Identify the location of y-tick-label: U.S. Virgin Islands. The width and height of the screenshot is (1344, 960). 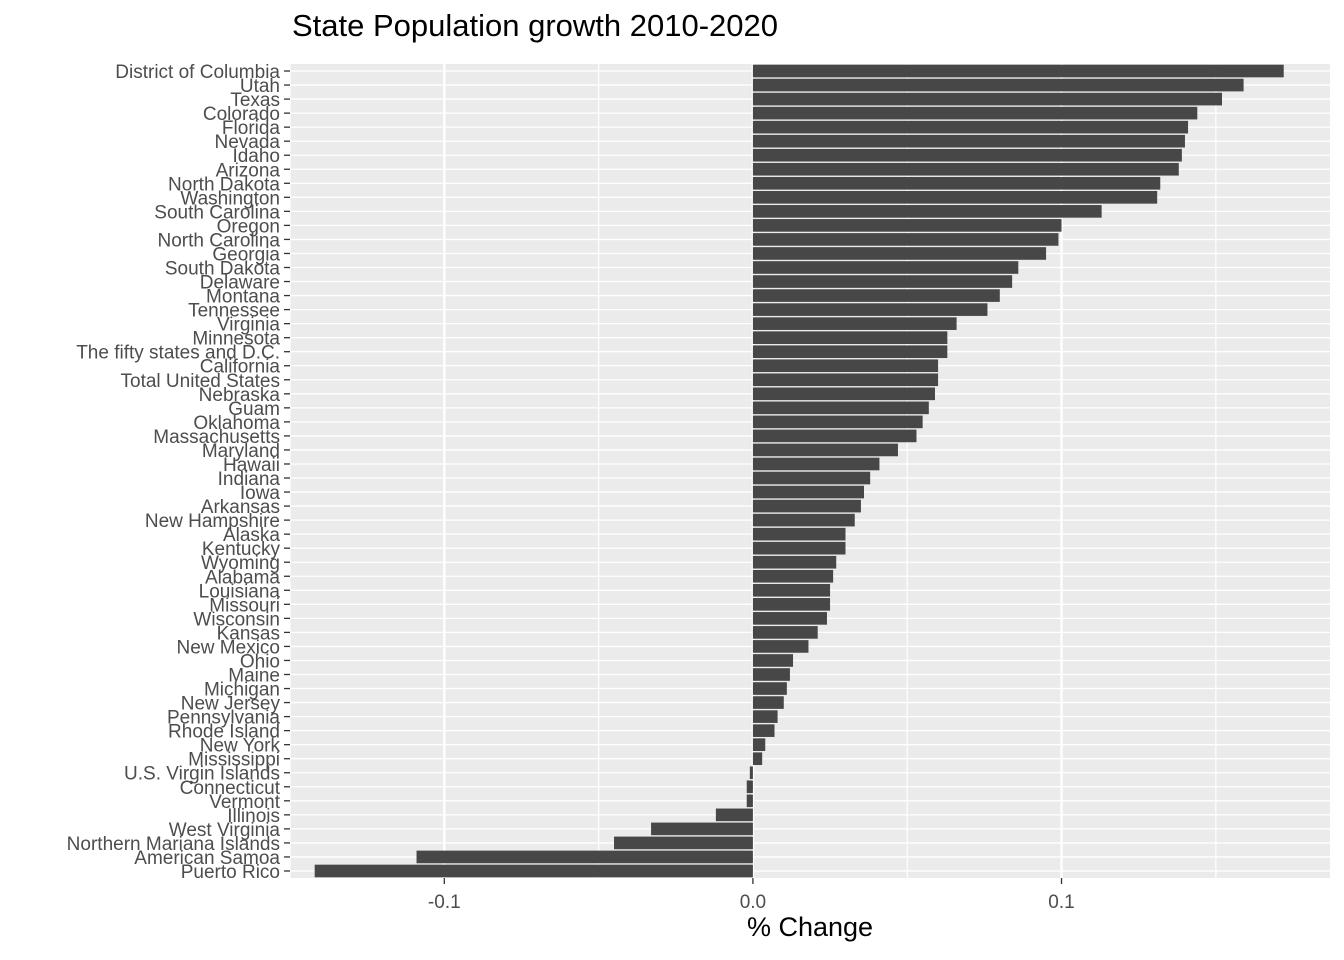
(202, 774).